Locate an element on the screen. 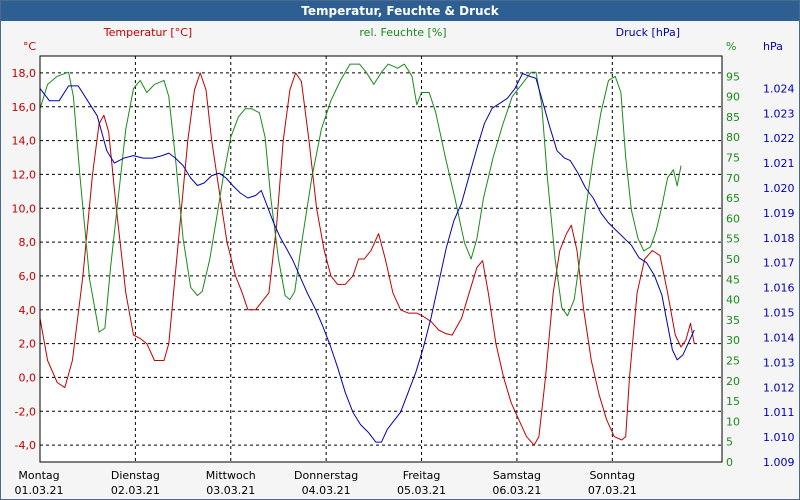 The height and width of the screenshot is (500, 800). y-tick-label-pressure: 1.015 is located at coordinates (779, 313).